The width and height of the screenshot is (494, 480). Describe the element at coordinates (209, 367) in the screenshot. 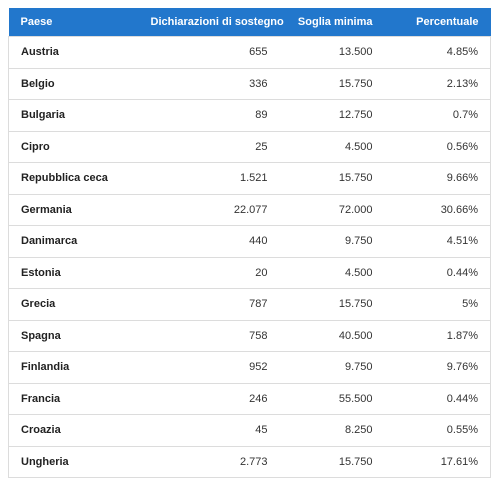

I see `value-cell: 952` at that location.